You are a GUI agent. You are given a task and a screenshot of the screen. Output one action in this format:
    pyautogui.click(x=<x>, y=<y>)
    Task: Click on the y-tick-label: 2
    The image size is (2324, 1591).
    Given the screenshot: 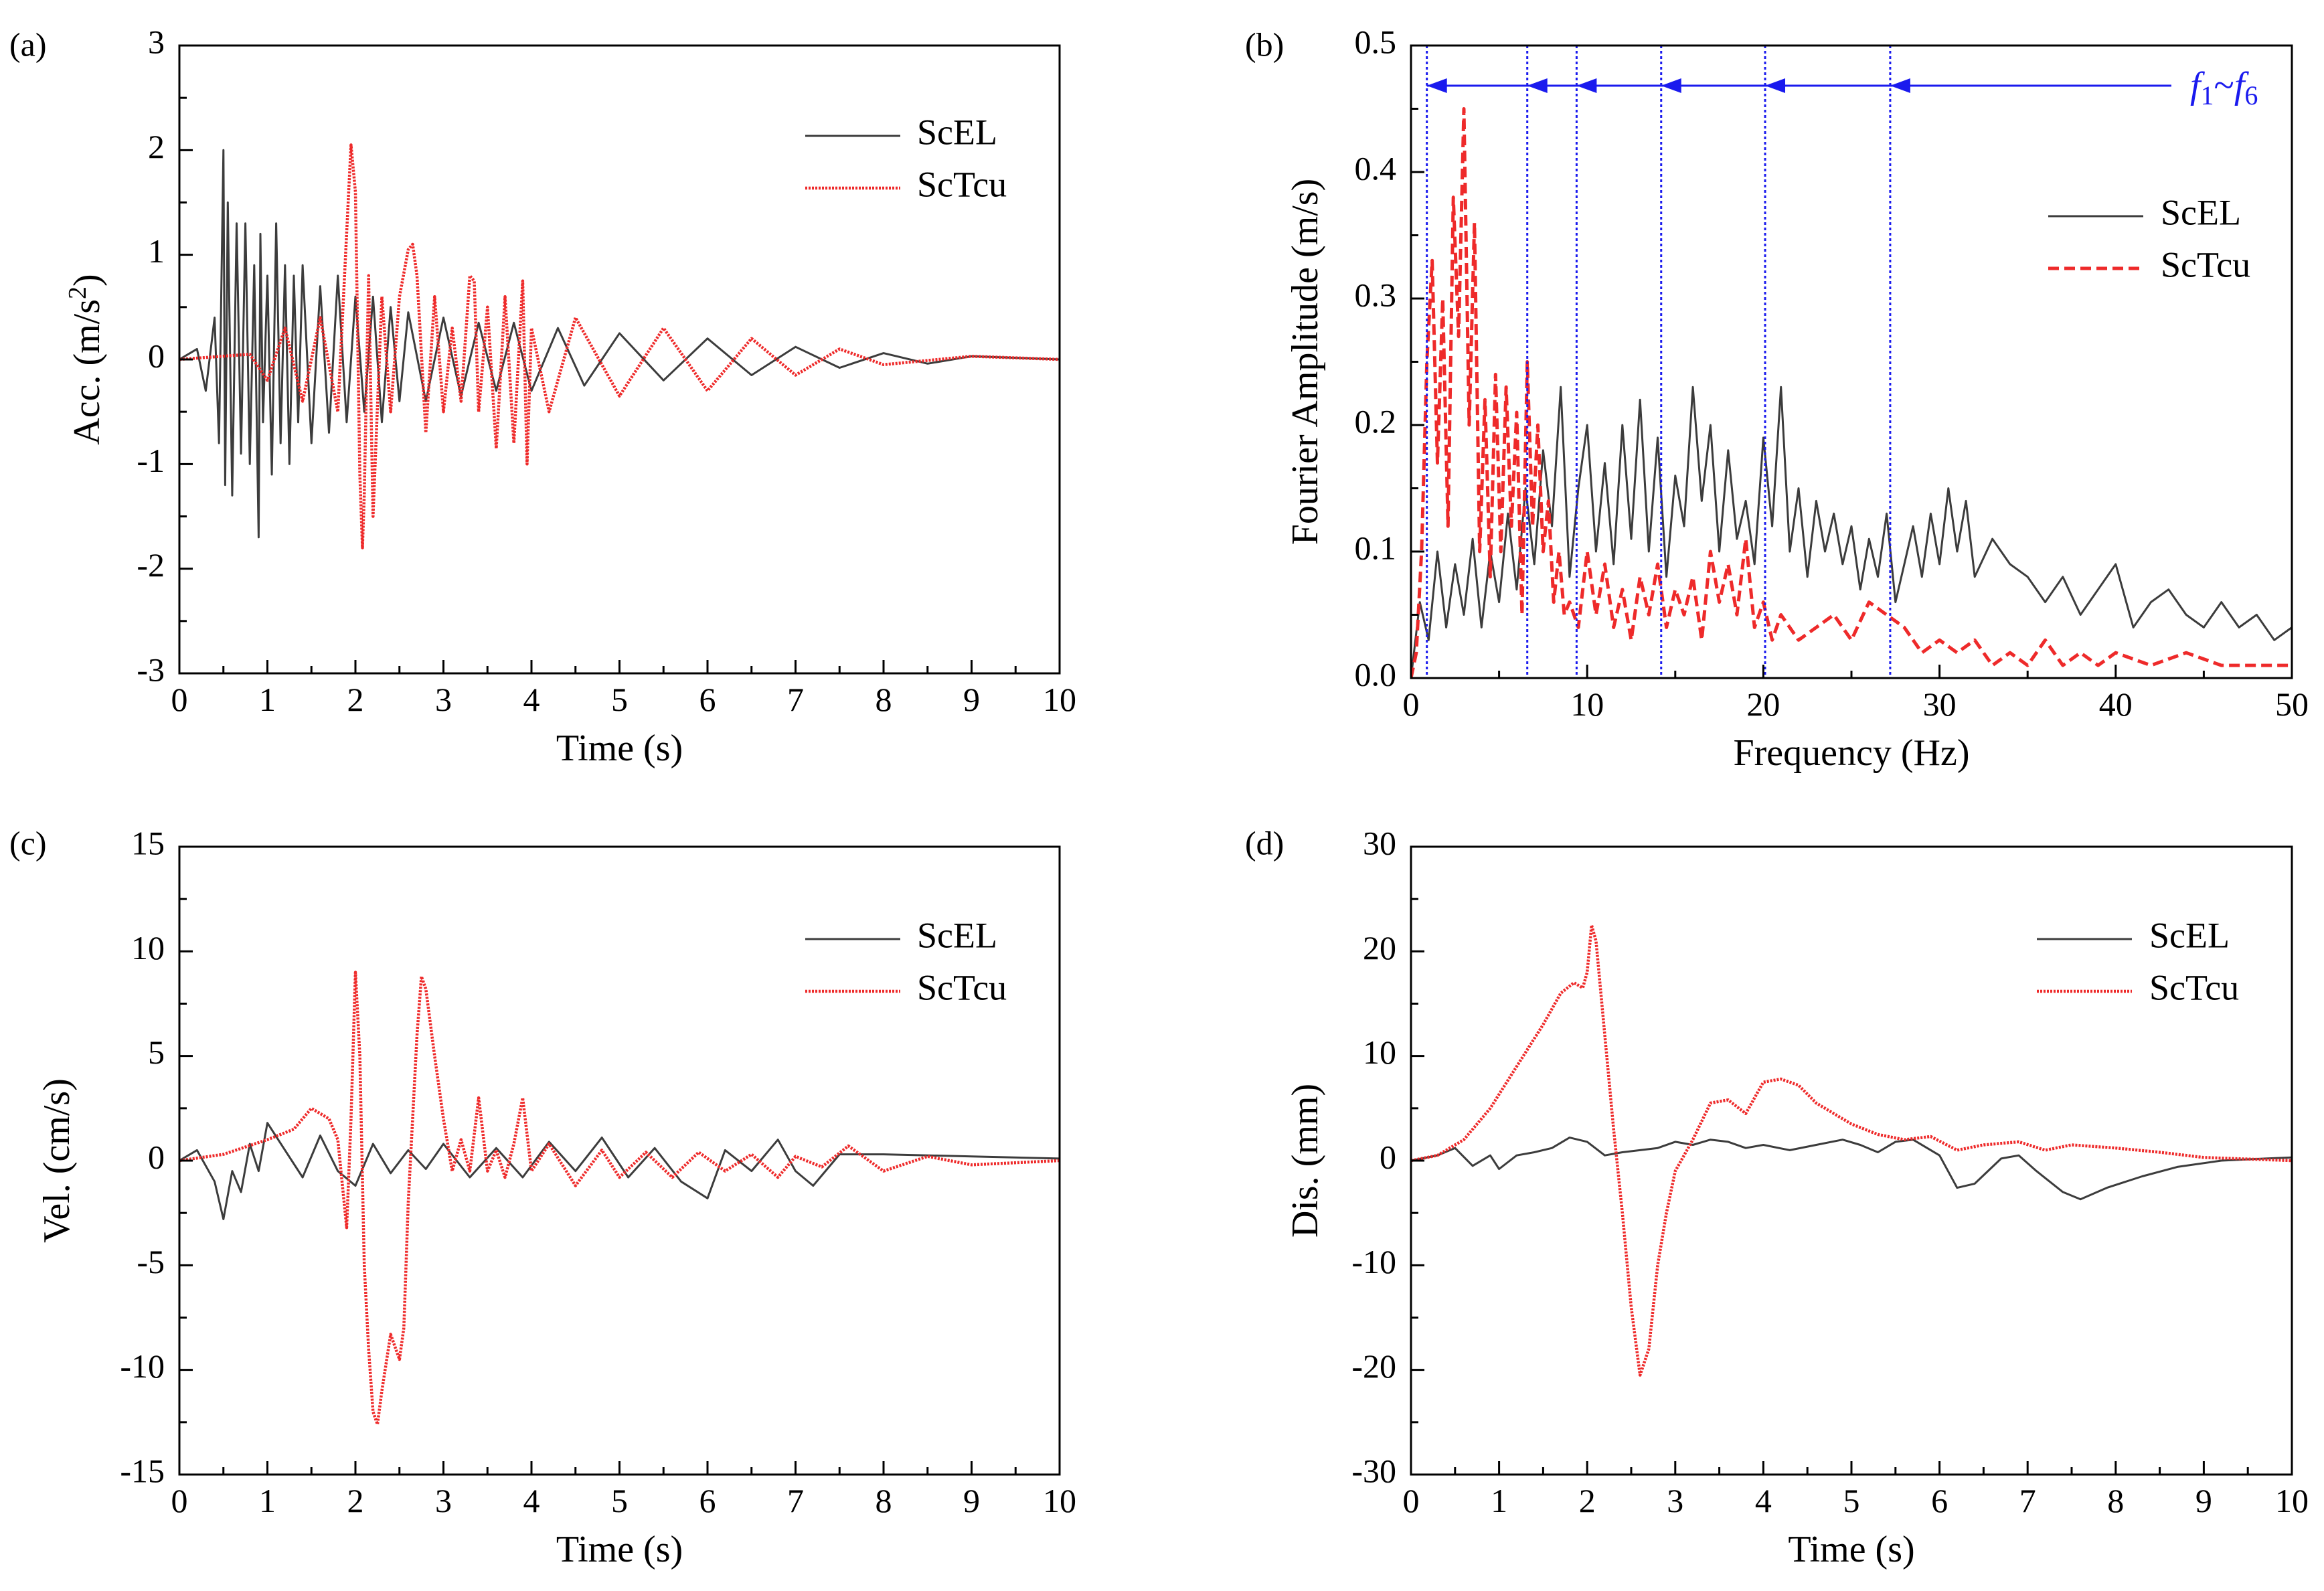 What is the action you would take?
    pyautogui.click(x=156, y=146)
    